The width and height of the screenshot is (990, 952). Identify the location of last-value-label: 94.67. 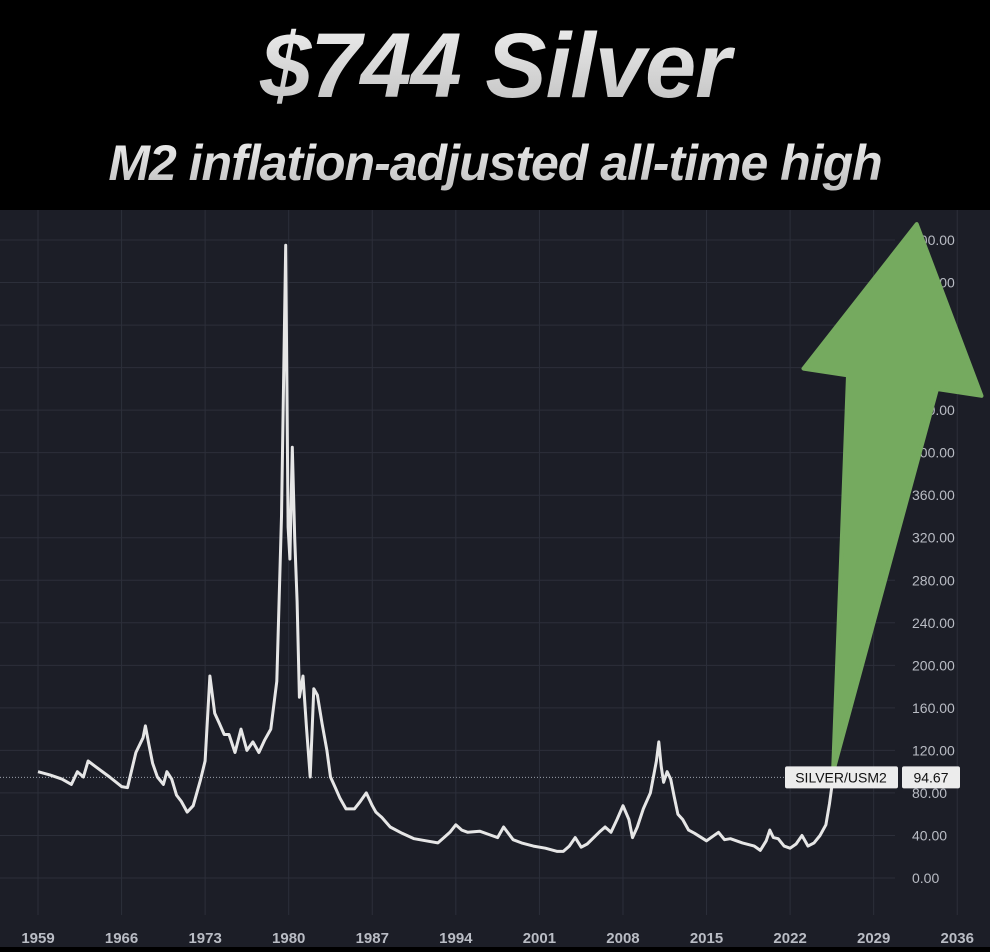
(930, 777).